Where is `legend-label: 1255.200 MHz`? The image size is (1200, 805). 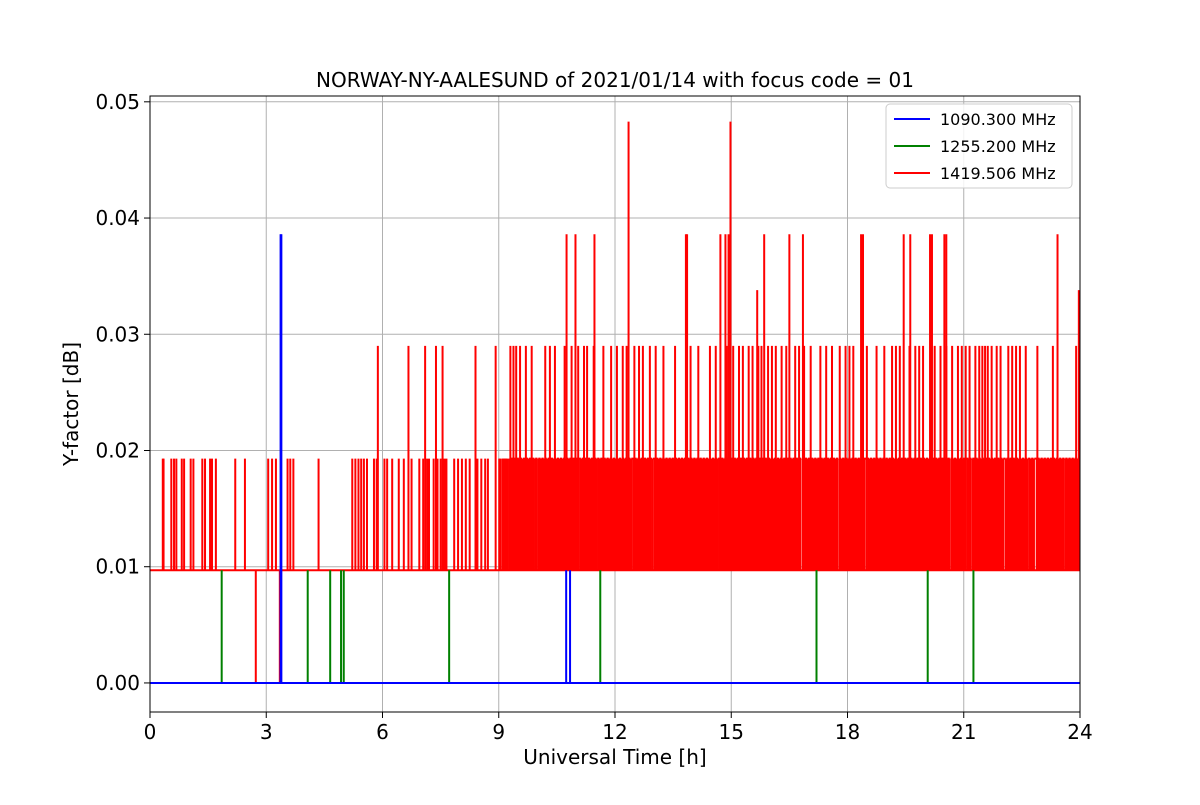 legend-label: 1255.200 MHz is located at coordinates (998, 146).